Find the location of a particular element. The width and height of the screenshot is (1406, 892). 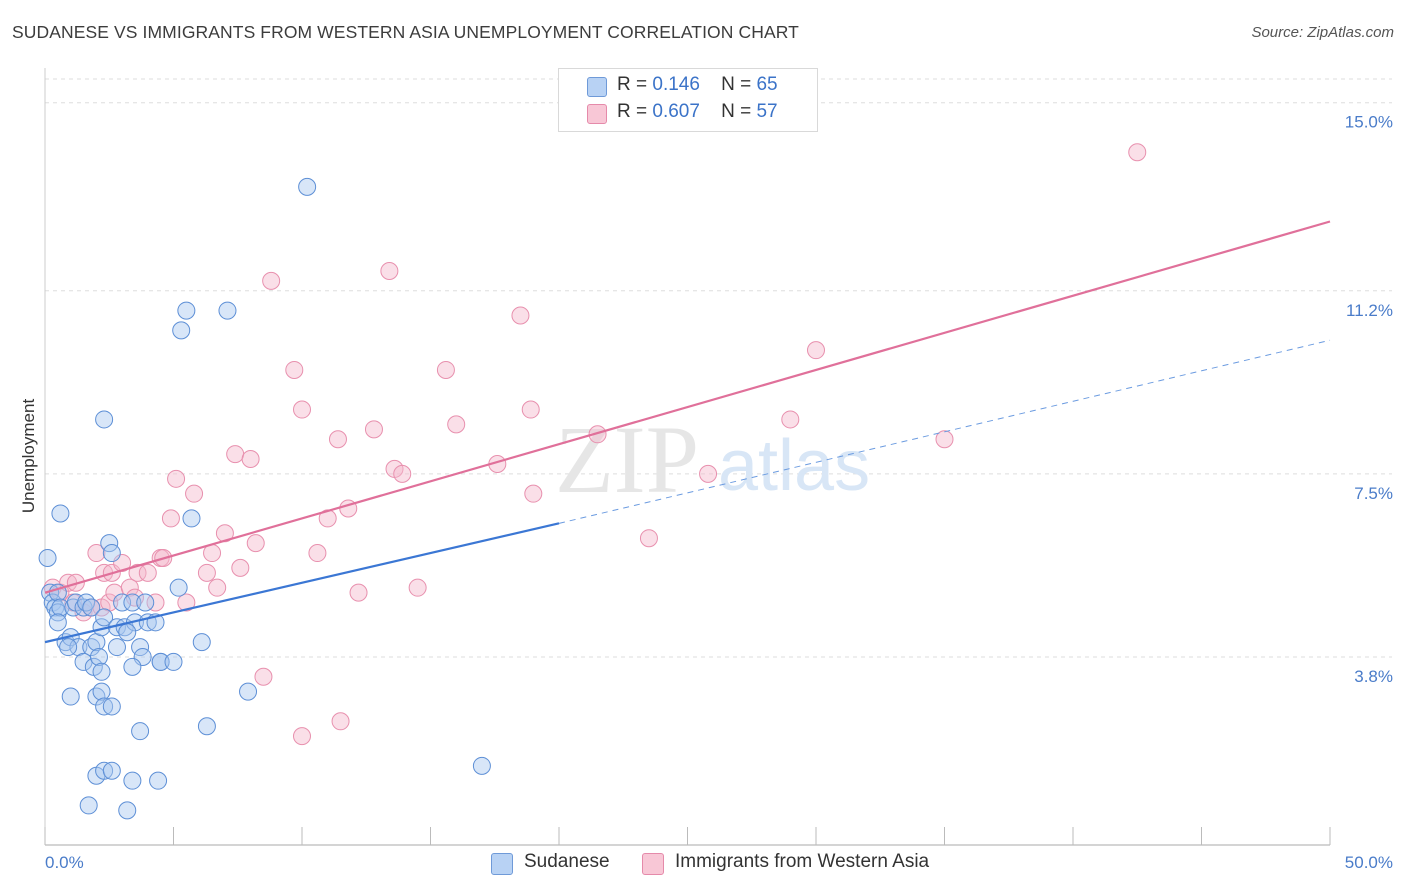

legend-n-value: 57 is located at coordinates (767, 111).